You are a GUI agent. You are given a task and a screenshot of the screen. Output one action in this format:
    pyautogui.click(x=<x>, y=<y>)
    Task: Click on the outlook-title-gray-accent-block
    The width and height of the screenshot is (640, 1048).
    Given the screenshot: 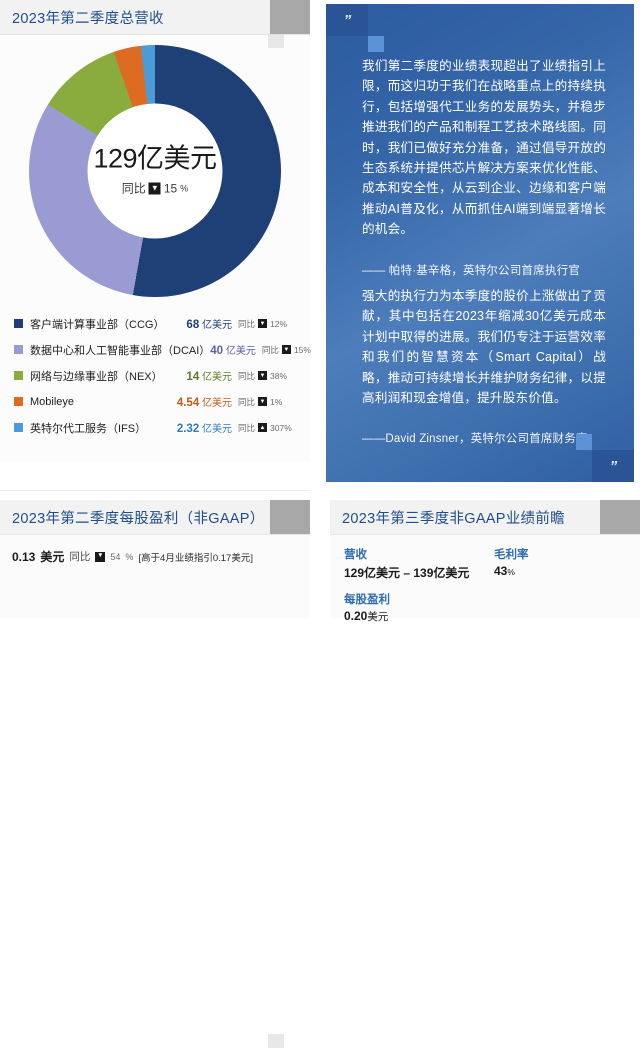 What is the action you would take?
    pyautogui.click(x=620, y=517)
    